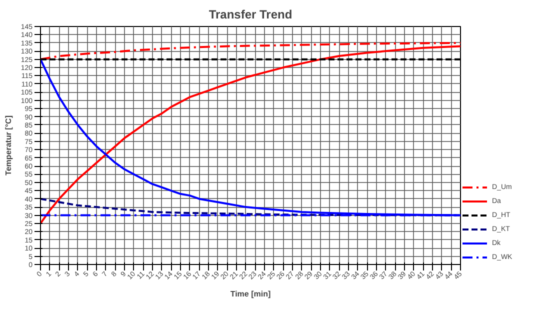  What do you see at coordinates (250, 294) in the screenshot?
I see `x-axis-title: Time [min]` at bounding box center [250, 294].